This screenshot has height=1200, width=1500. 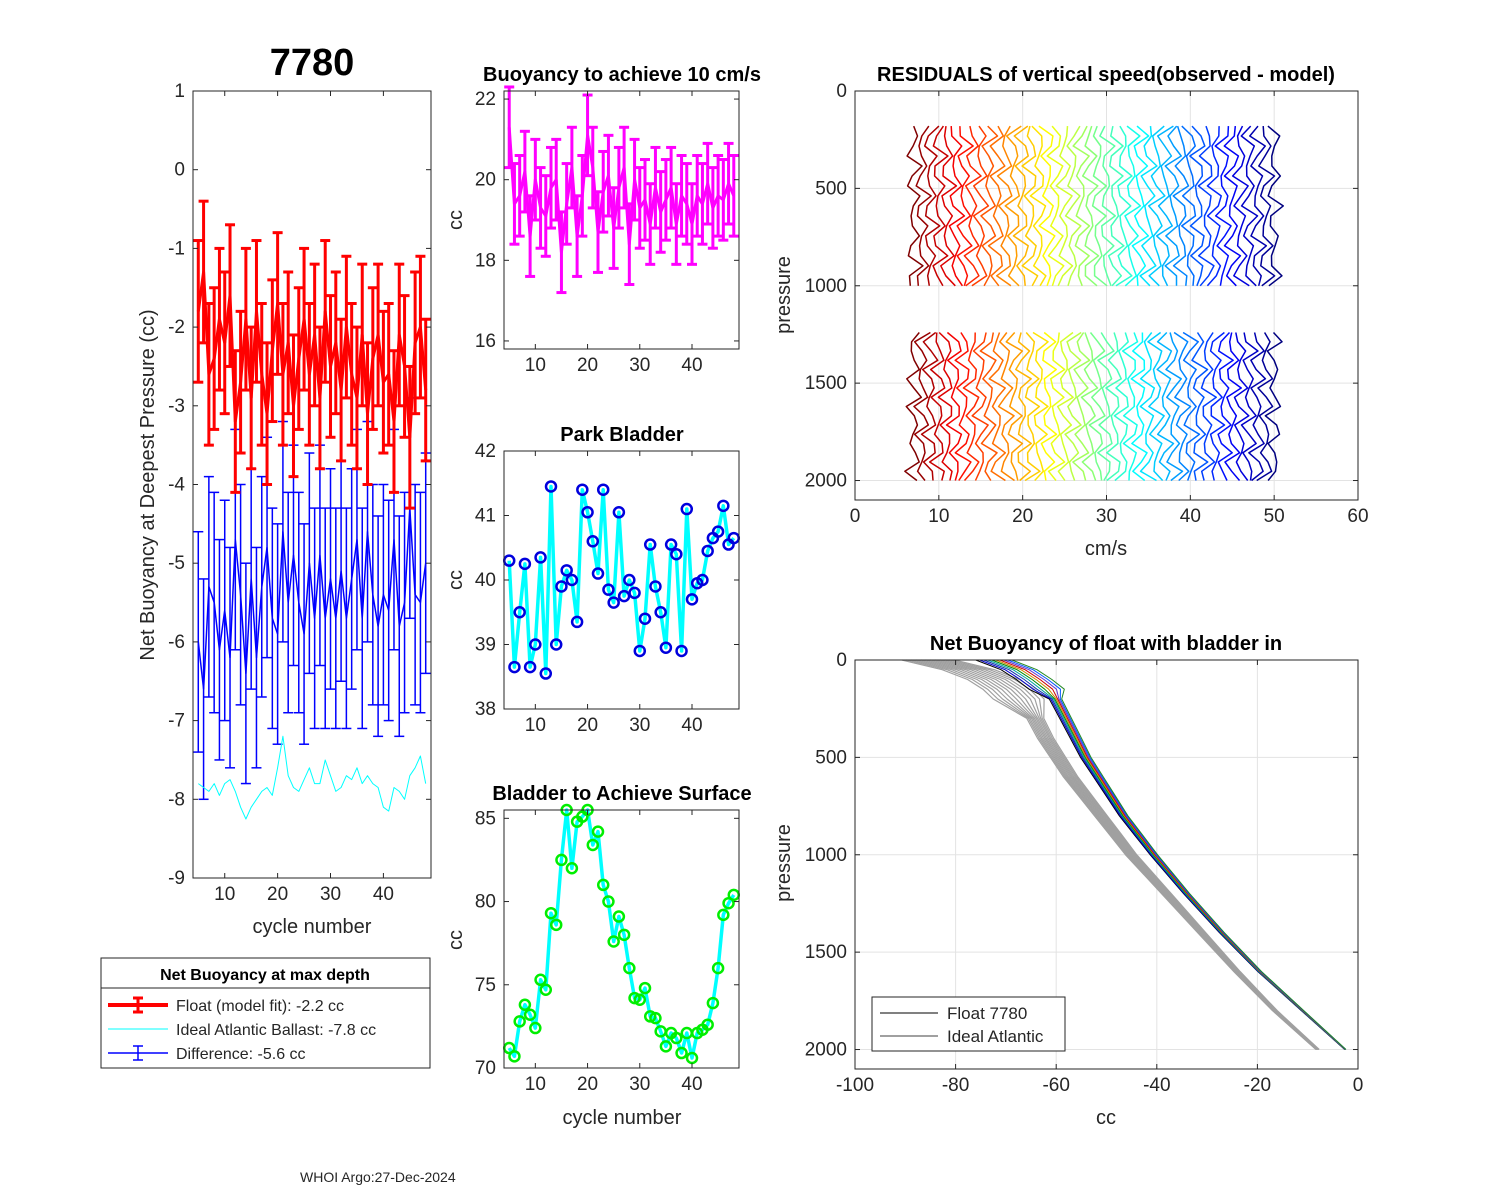 What do you see at coordinates (1181, 205) in the screenshot?
I see `p5-profile-32-upper` at bounding box center [1181, 205].